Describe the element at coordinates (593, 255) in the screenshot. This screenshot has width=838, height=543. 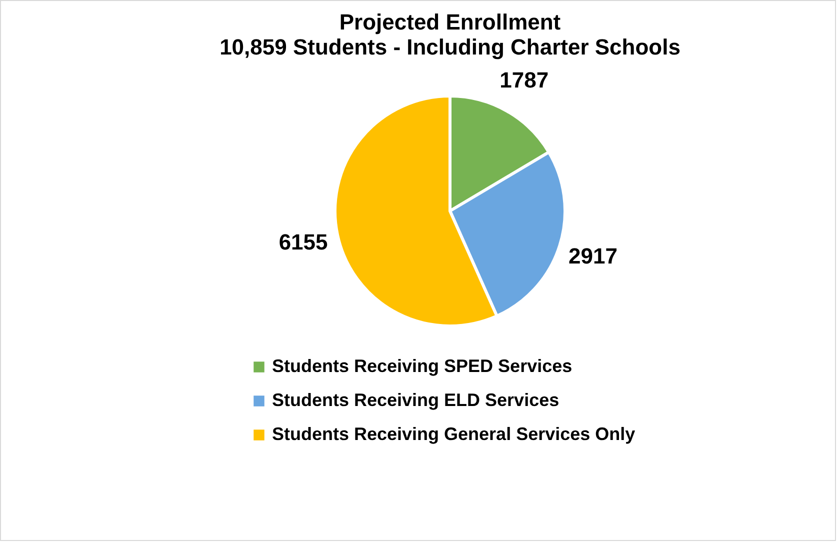
I see `data-label: 2917` at that location.